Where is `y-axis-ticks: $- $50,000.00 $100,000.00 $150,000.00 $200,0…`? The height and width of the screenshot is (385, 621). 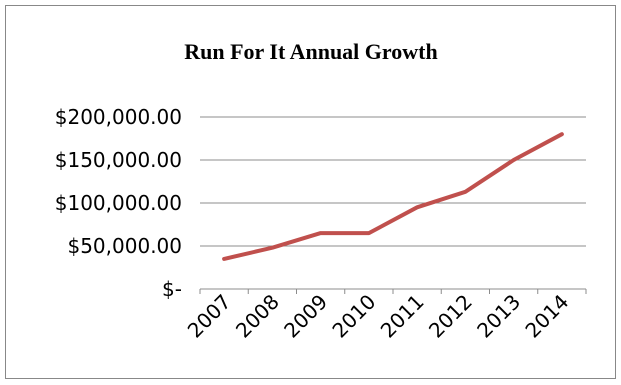
y-axis-ticks: $- $50,000.00 $100,000.00 $150,000.00 $200,0… is located at coordinates (118, 203).